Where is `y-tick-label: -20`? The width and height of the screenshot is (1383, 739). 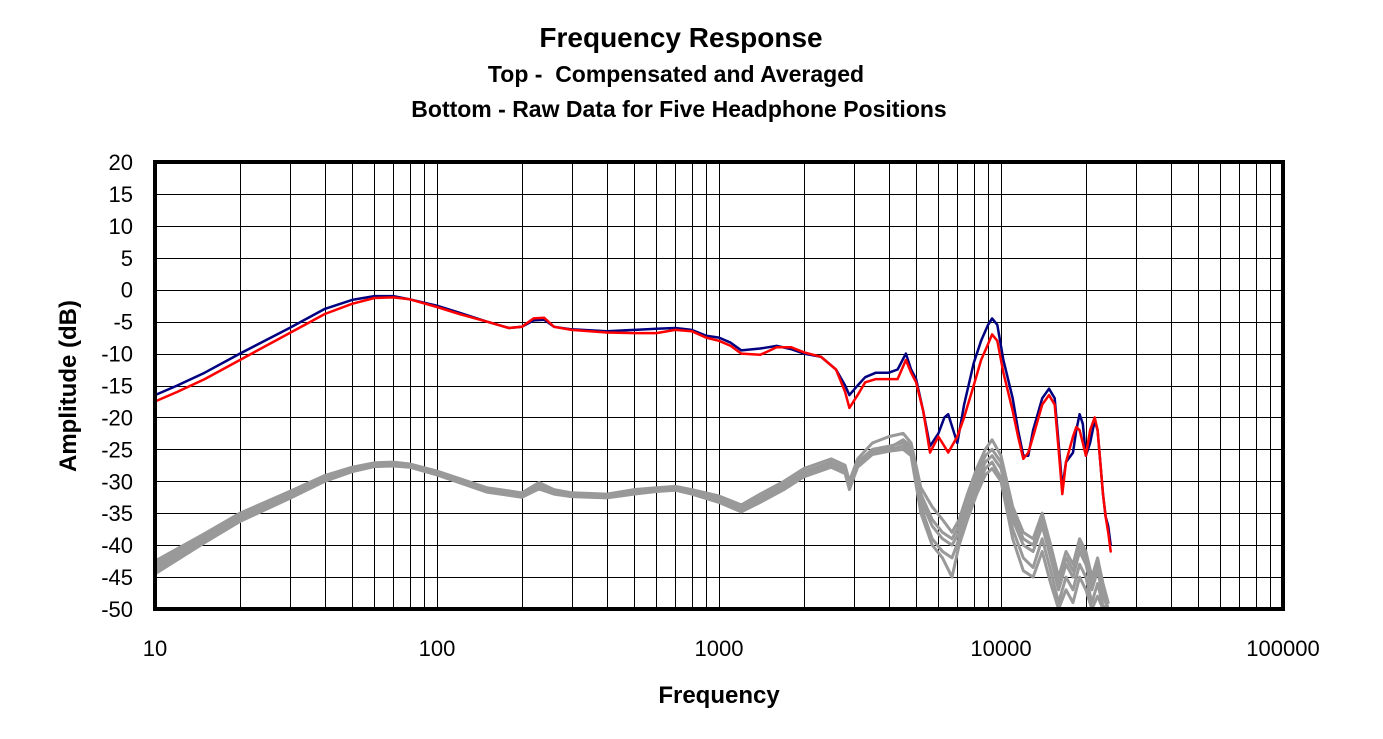 y-tick-label: -20 is located at coordinates (117, 417).